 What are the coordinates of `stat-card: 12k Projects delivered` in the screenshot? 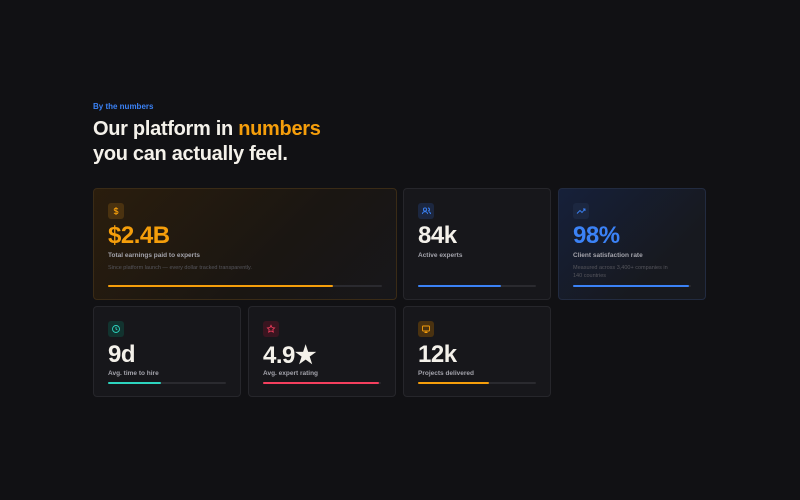 It's located at (477, 351).